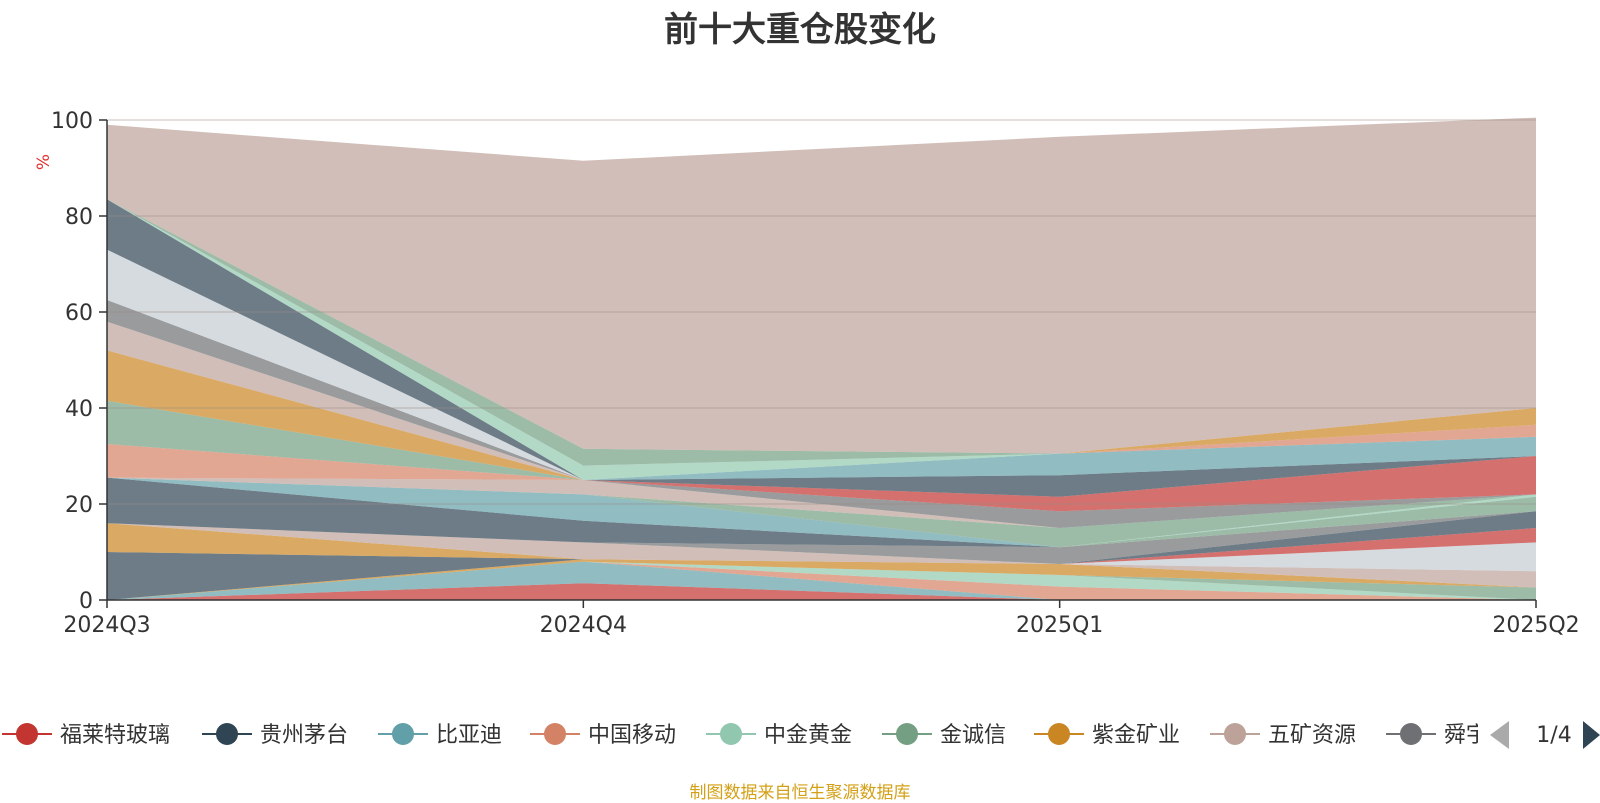 Image resolution: width=1600 pixels, height=803 pixels. I want to click on legend-next-icon, so click(1591, 735).